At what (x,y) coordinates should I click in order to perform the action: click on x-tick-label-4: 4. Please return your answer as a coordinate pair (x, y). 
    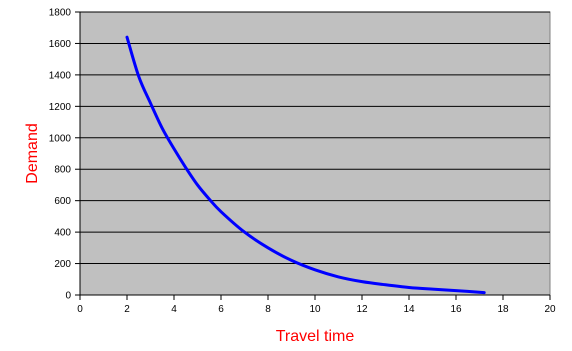
    Looking at the image, I should click on (174, 309).